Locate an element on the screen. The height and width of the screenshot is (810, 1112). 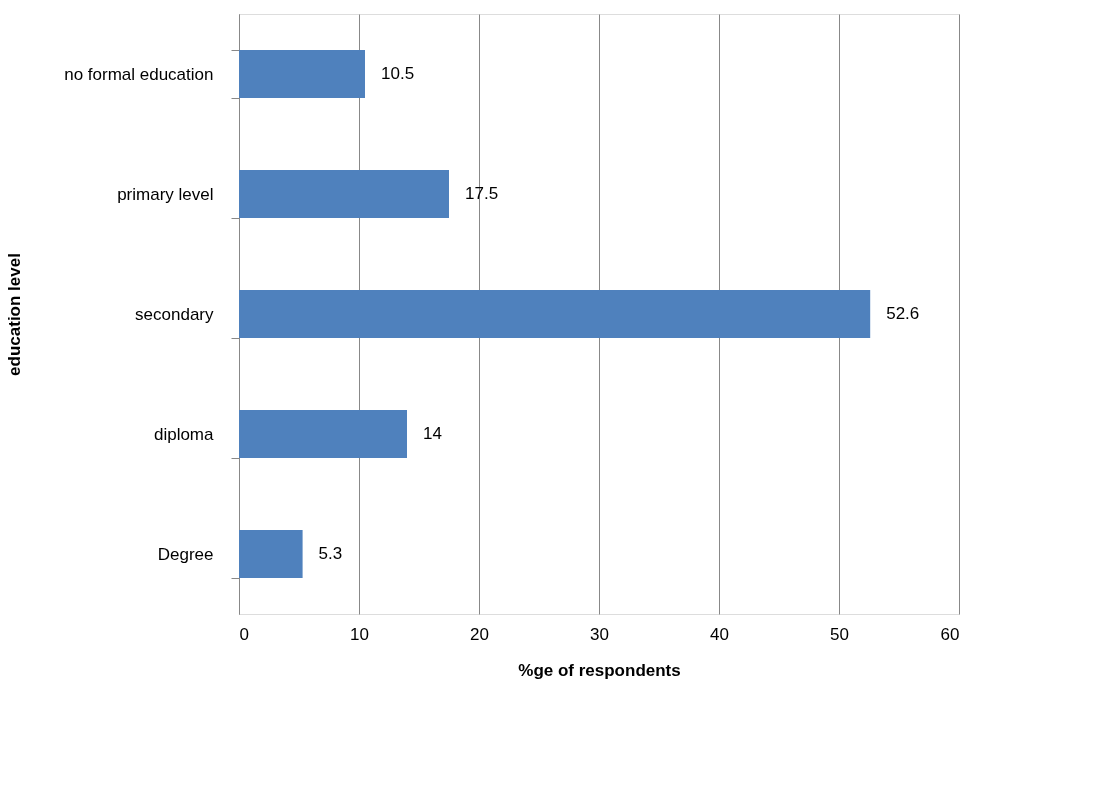
x-tick-label: 30 is located at coordinates (599, 634).